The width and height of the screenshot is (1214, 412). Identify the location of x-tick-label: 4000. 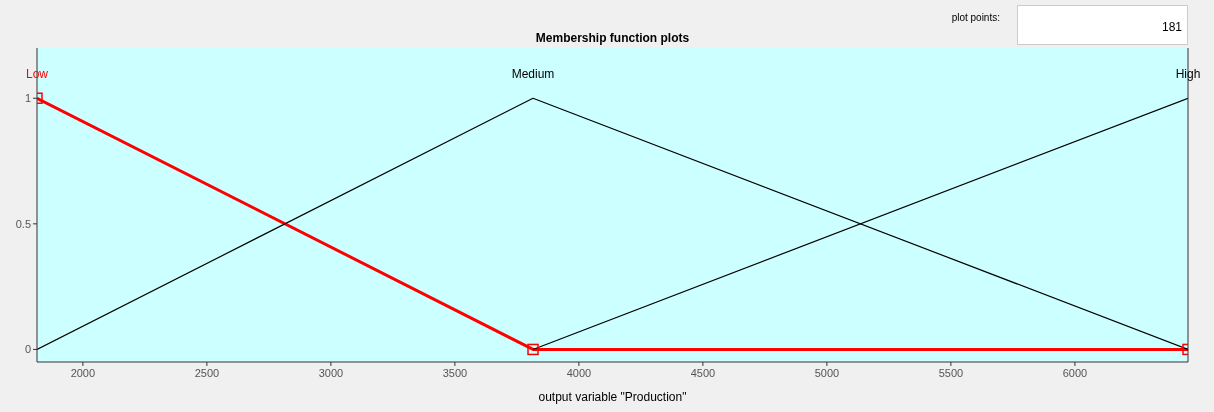
(579, 372).